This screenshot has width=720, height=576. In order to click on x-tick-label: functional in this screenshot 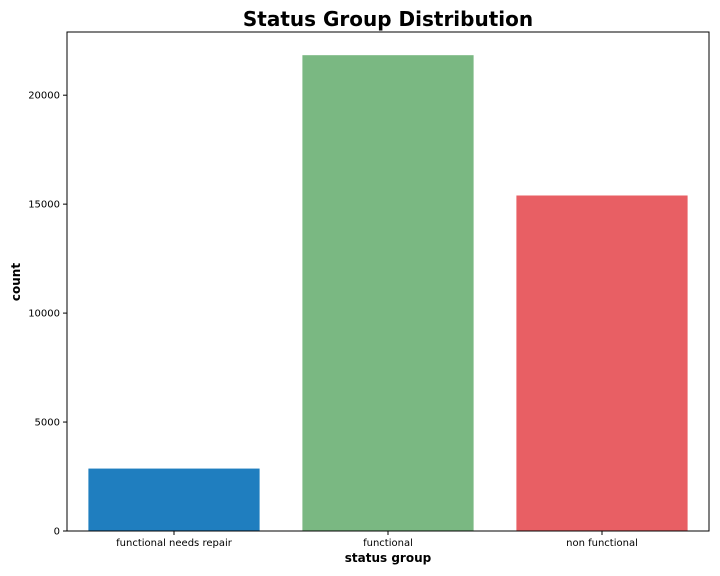, I will do `click(388, 543)`.